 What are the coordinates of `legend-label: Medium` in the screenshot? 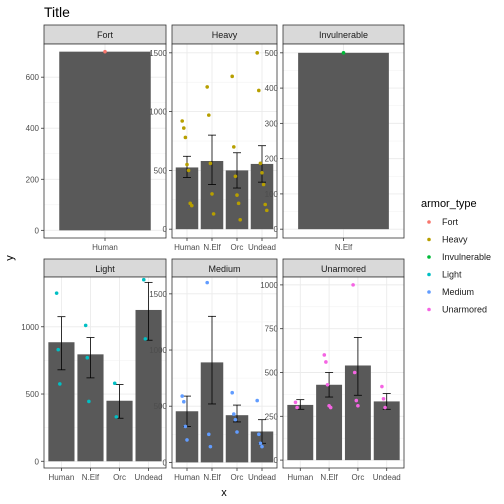 It's located at (458, 292).